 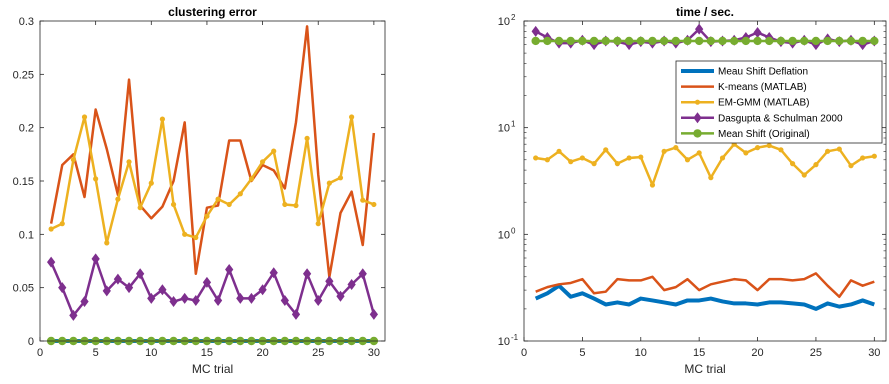 I want to click on y-tick-label: 0.2, so click(x=26, y=129).